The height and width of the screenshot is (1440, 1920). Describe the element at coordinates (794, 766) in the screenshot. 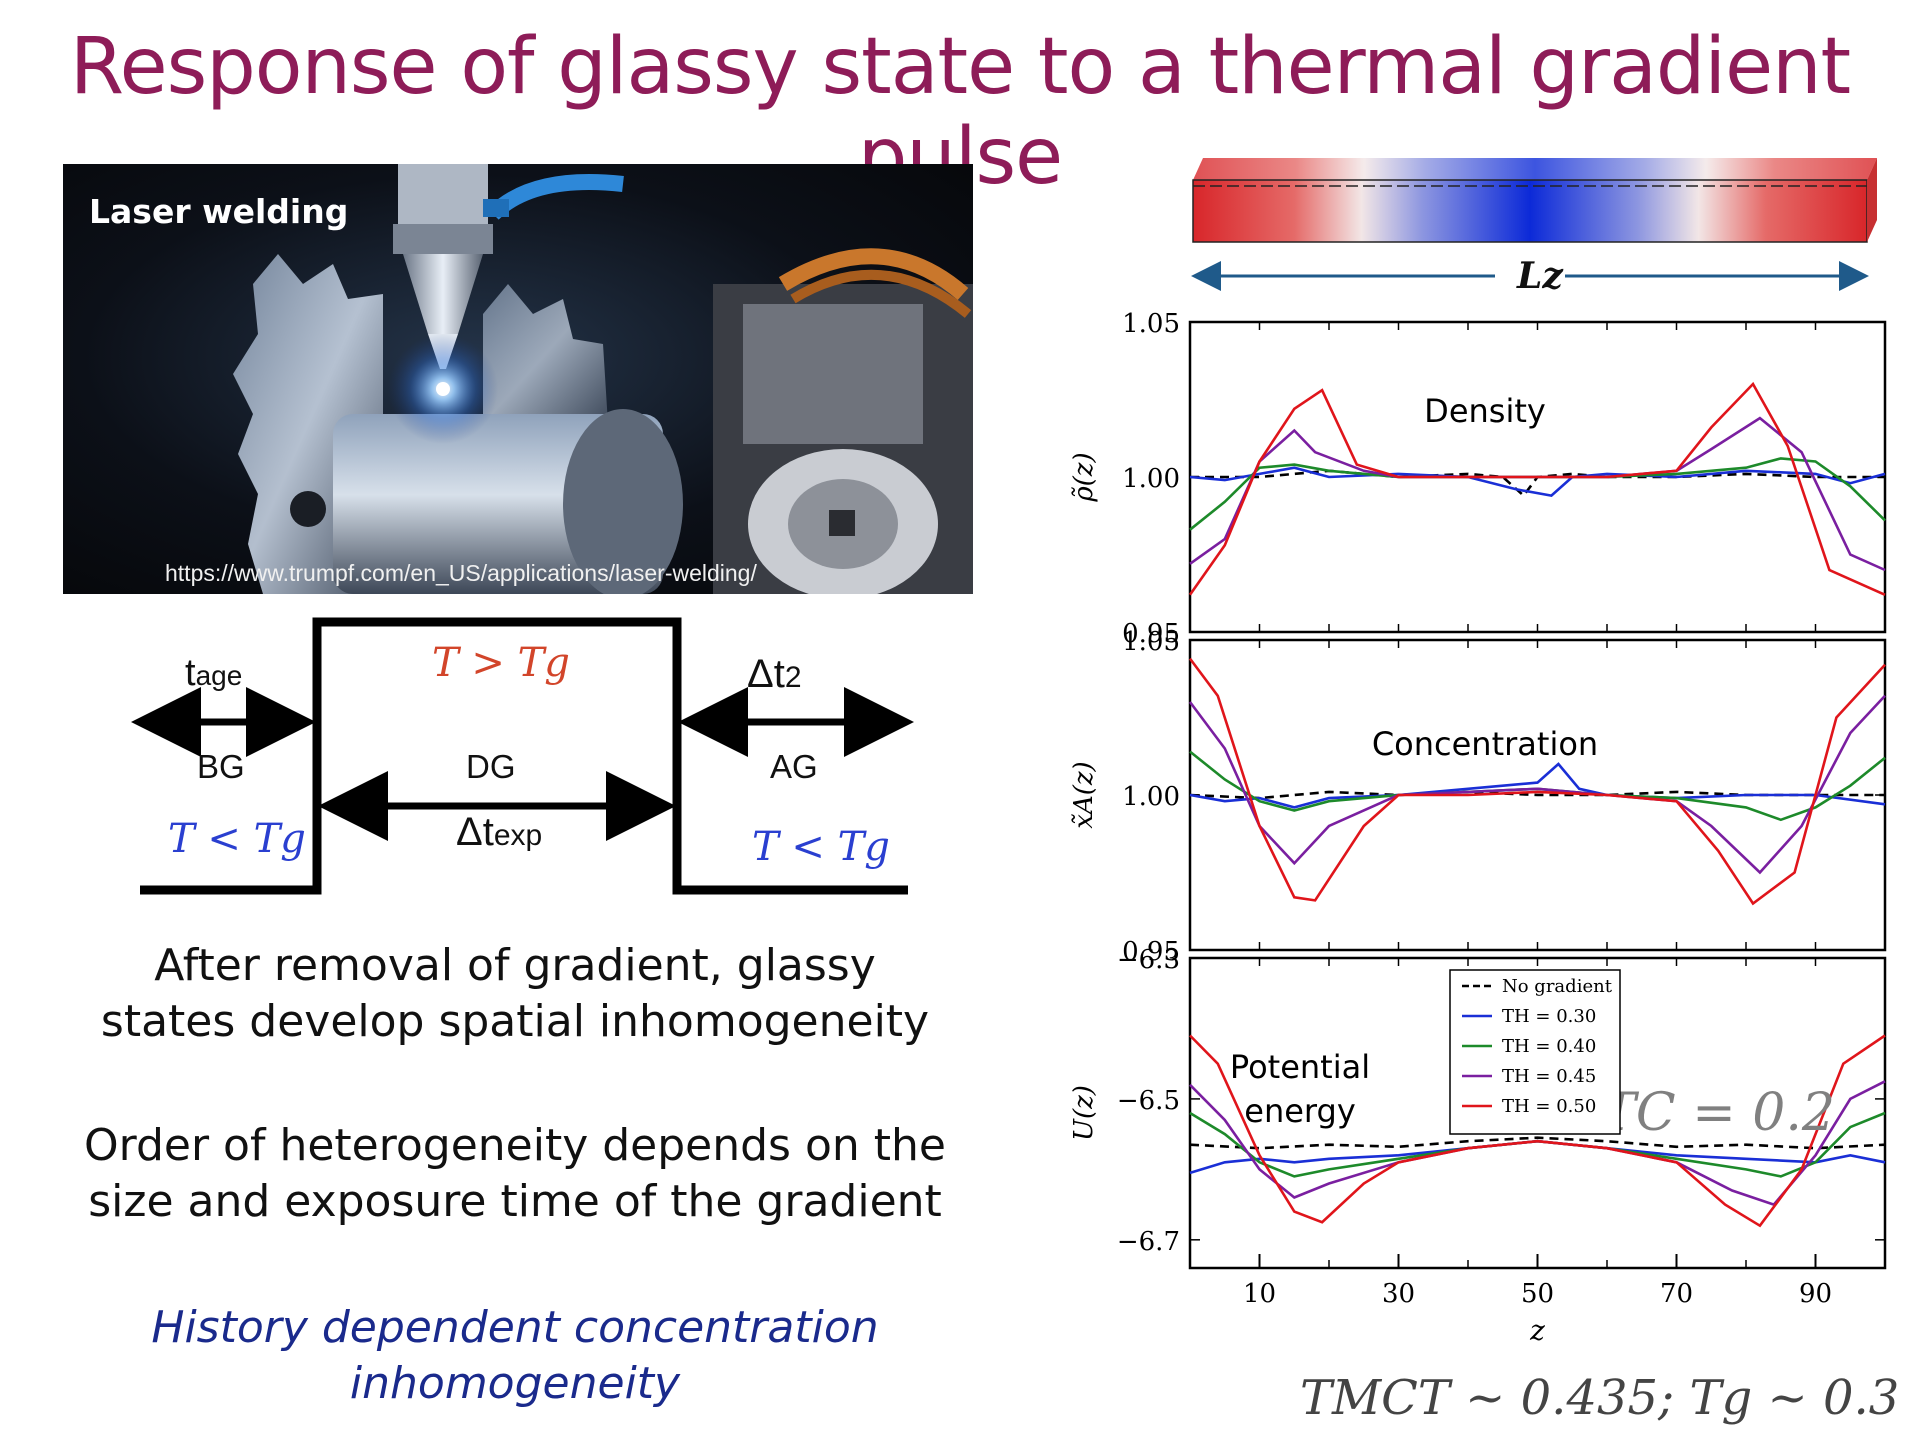

I see `ag-label: AG` at that location.